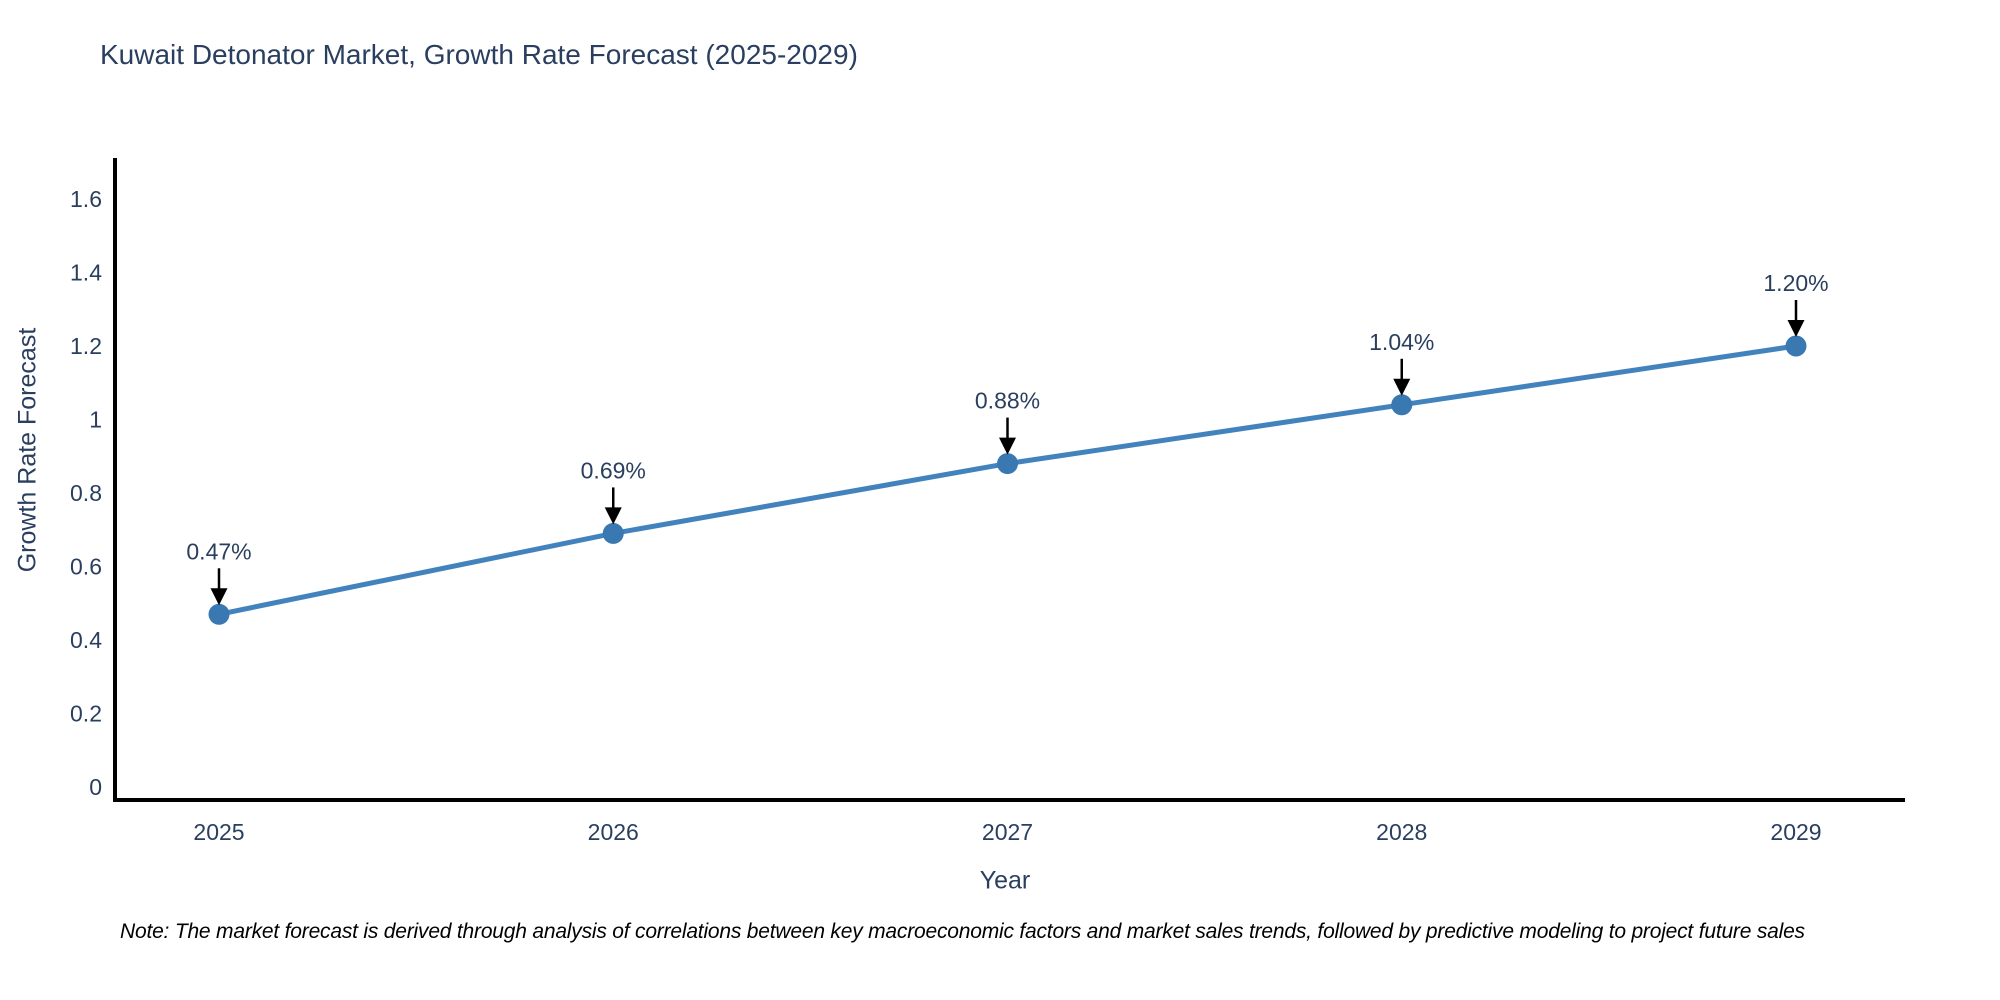 Image resolution: width=2000 pixels, height=1000 pixels. Describe the element at coordinates (1005, 880) in the screenshot. I see `x-axis-title: Year` at that location.